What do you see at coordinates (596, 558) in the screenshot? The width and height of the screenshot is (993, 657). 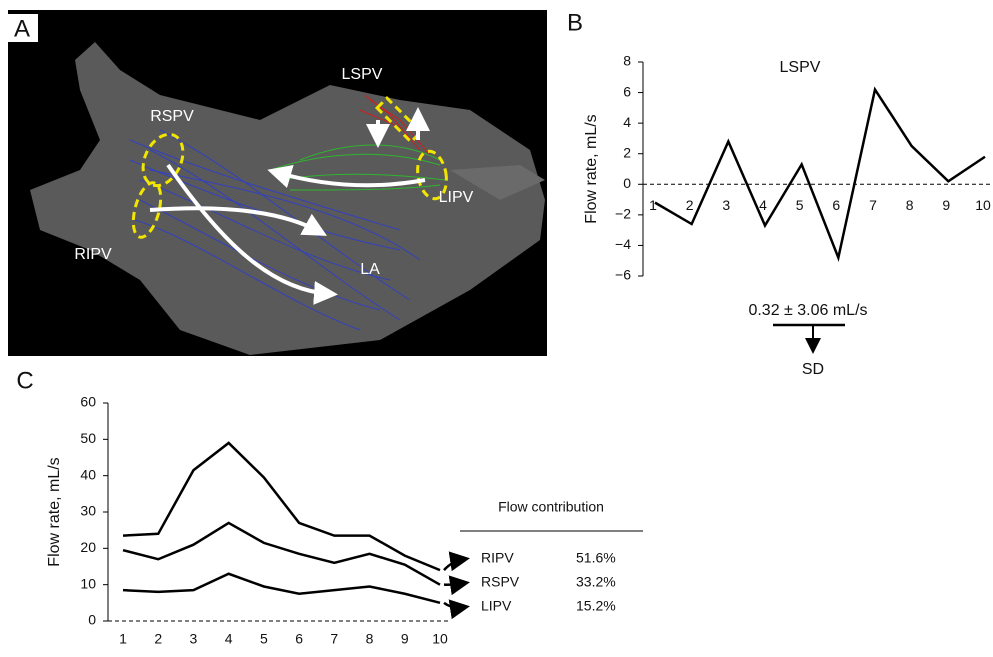 I see `contribution-value: 51.6%` at bounding box center [596, 558].